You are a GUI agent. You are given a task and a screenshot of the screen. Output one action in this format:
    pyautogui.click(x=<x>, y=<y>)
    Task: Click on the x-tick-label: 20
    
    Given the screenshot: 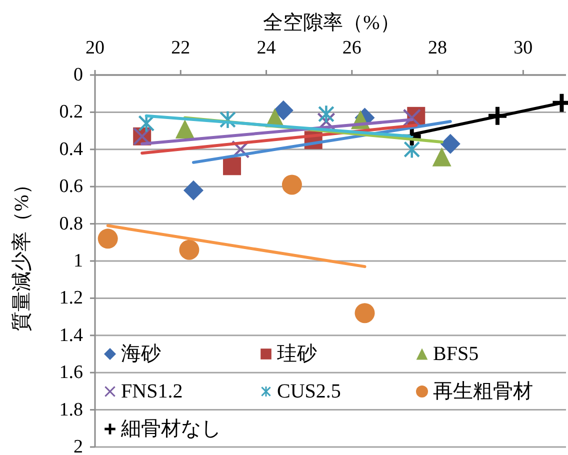 What is the action you would take?
    pyautogui.click(x=95, y=48)
    